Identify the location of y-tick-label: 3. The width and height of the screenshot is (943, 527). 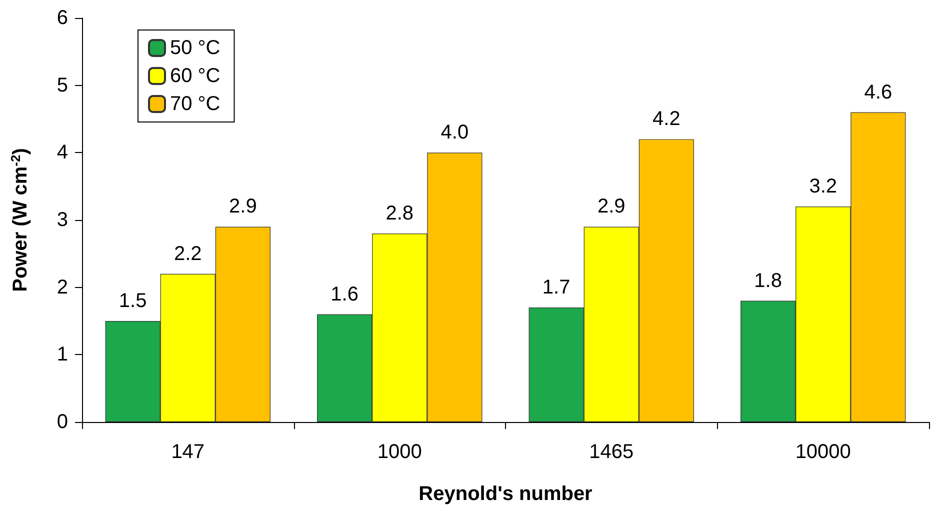
(62, 220).